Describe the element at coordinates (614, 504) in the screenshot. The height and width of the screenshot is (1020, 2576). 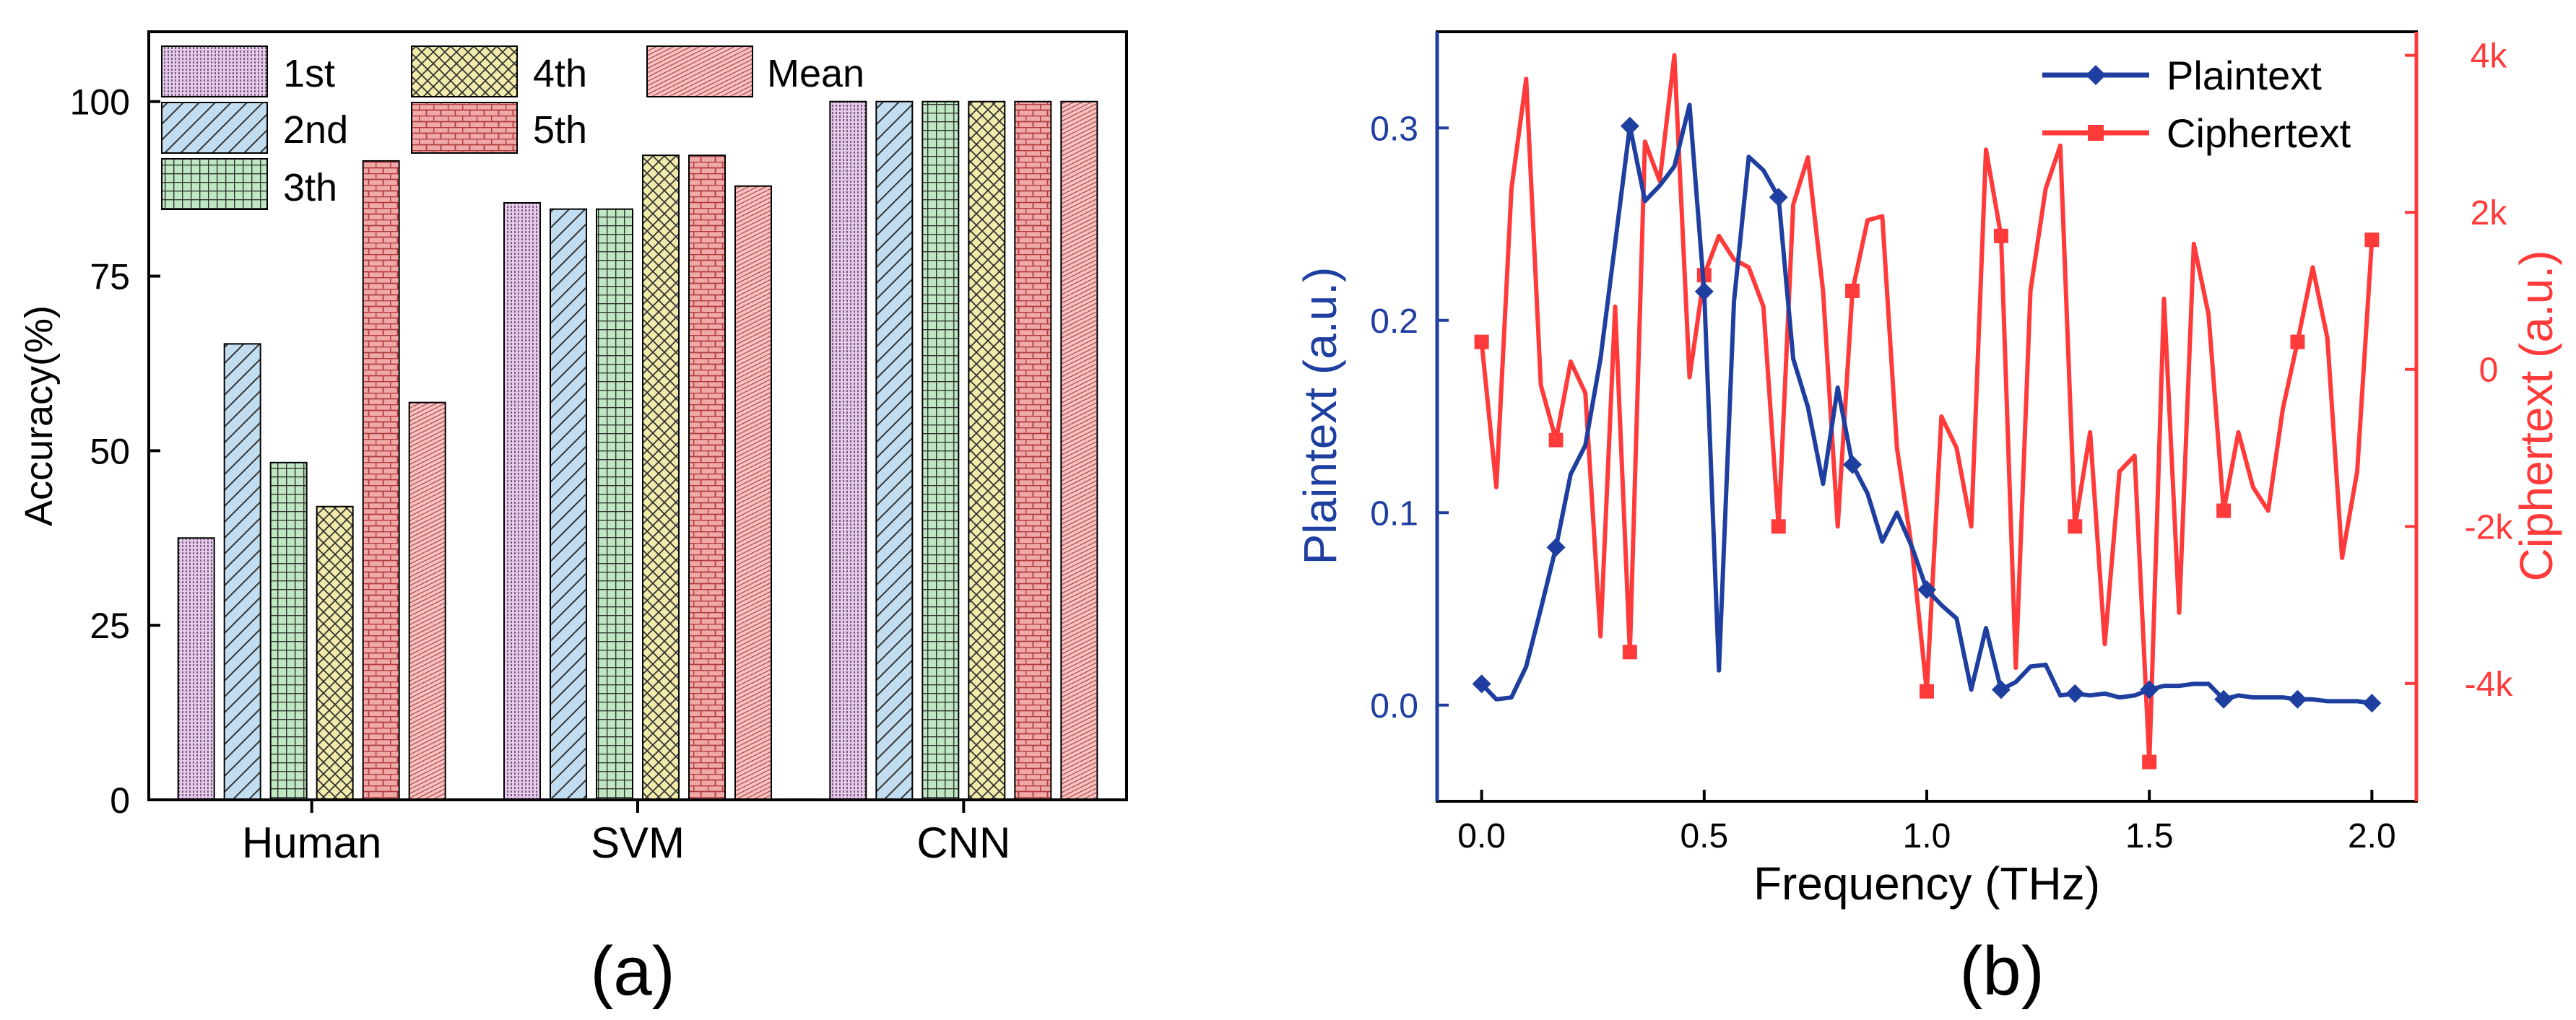
I see `bar-svm-3th` at that location.